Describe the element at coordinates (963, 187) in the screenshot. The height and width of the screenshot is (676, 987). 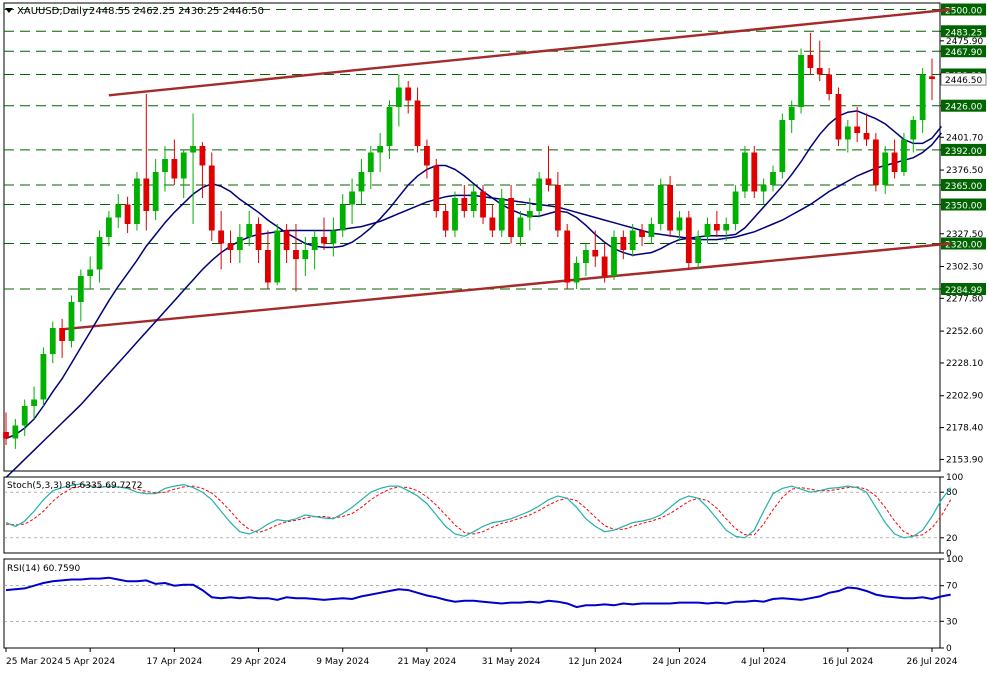
I see `level-label: 2365.00` at that location.